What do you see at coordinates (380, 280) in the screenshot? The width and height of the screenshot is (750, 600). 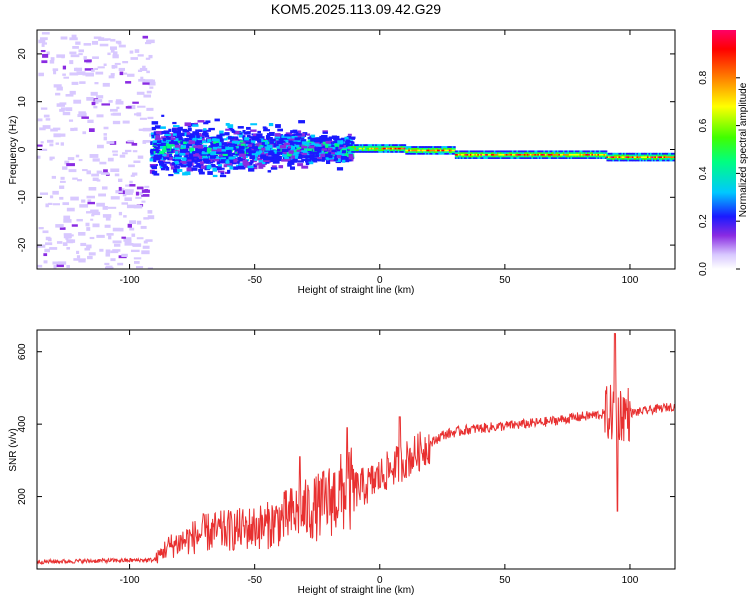 I see `spectrogram-xtick-label: 0` at bounding box center [380, 280].